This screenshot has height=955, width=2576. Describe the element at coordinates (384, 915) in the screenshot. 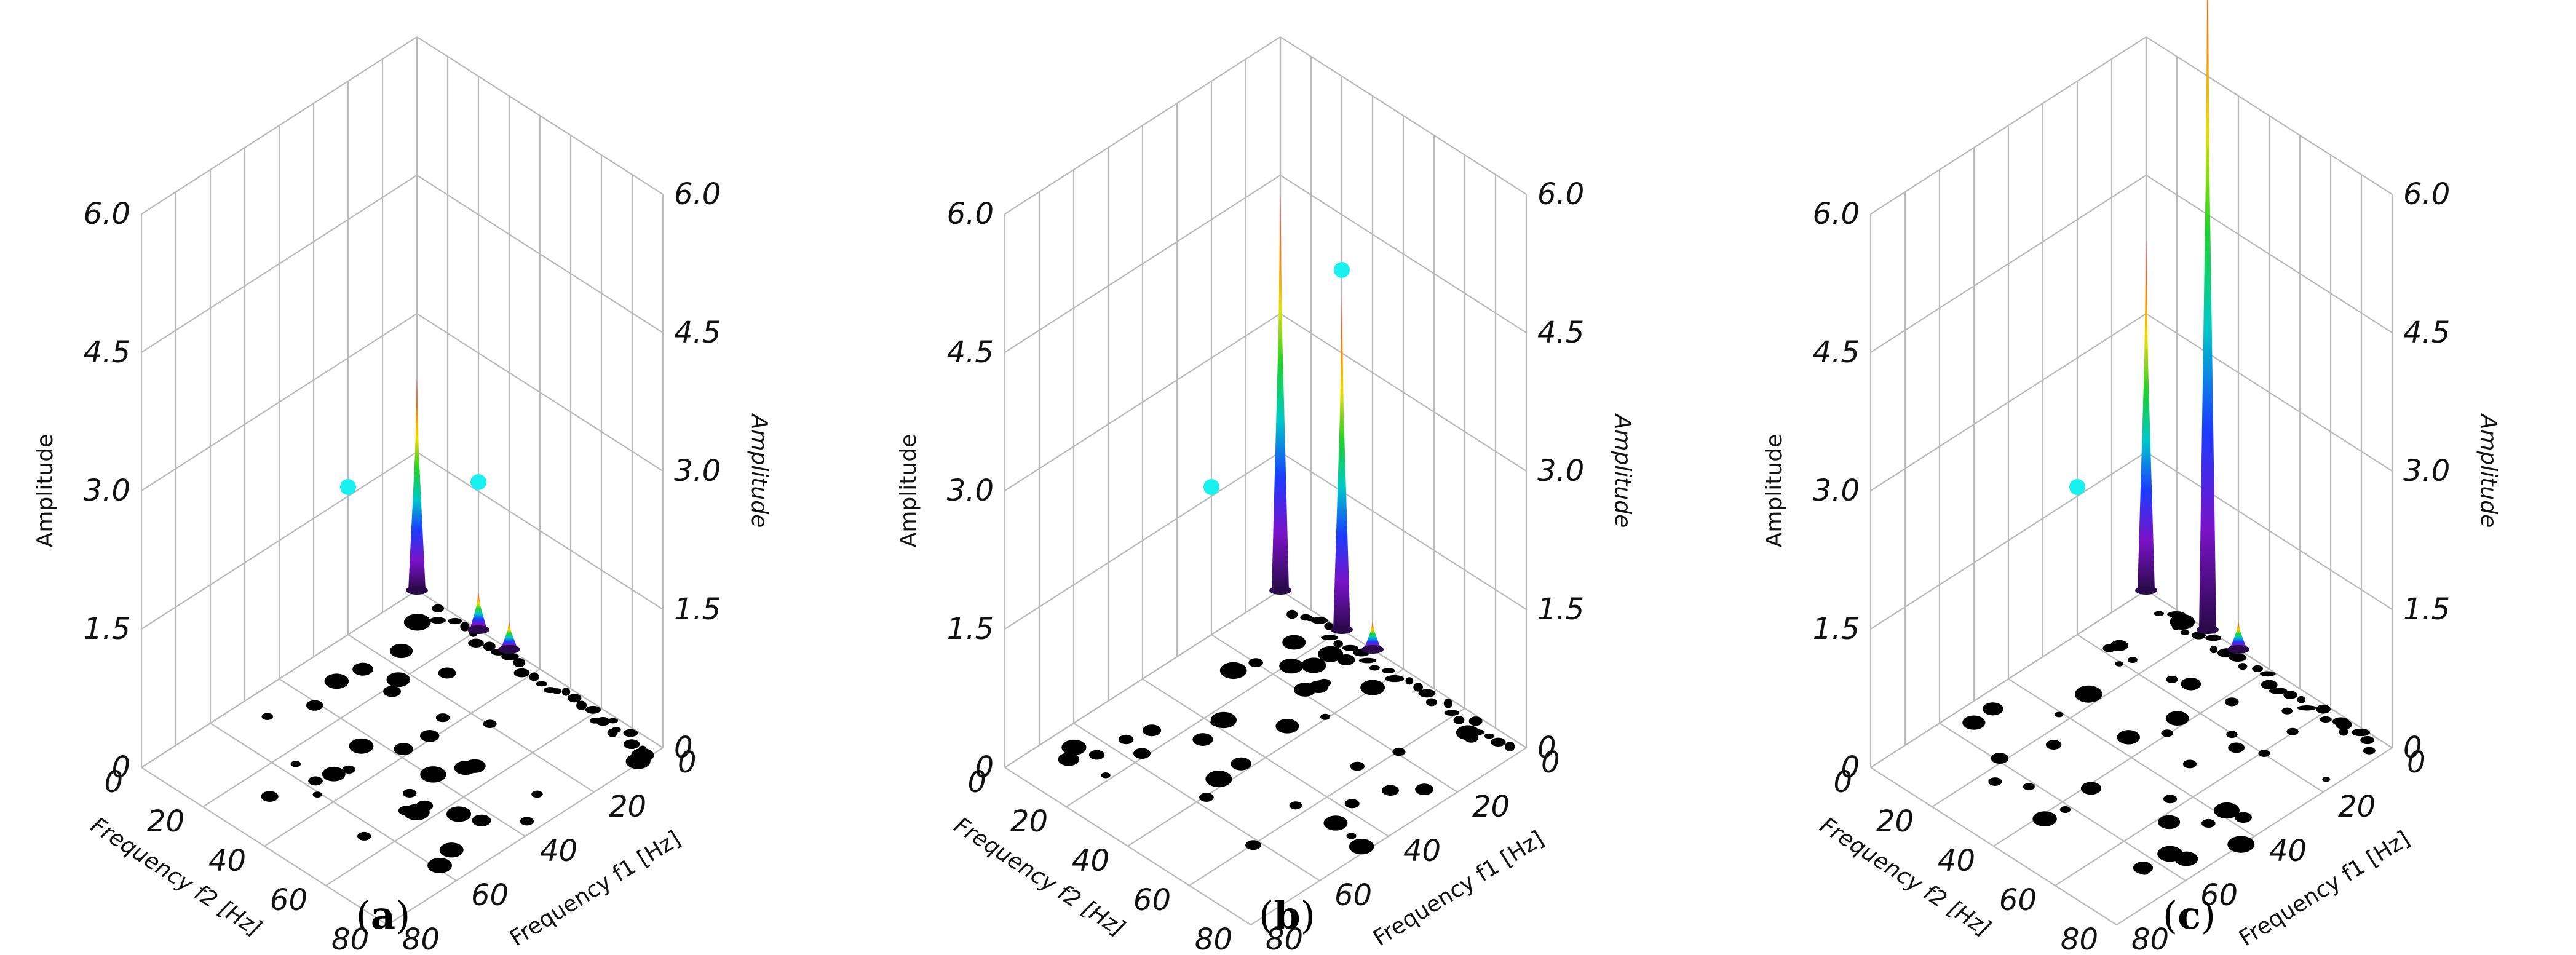

I see `panel-label: (a)` at that location.